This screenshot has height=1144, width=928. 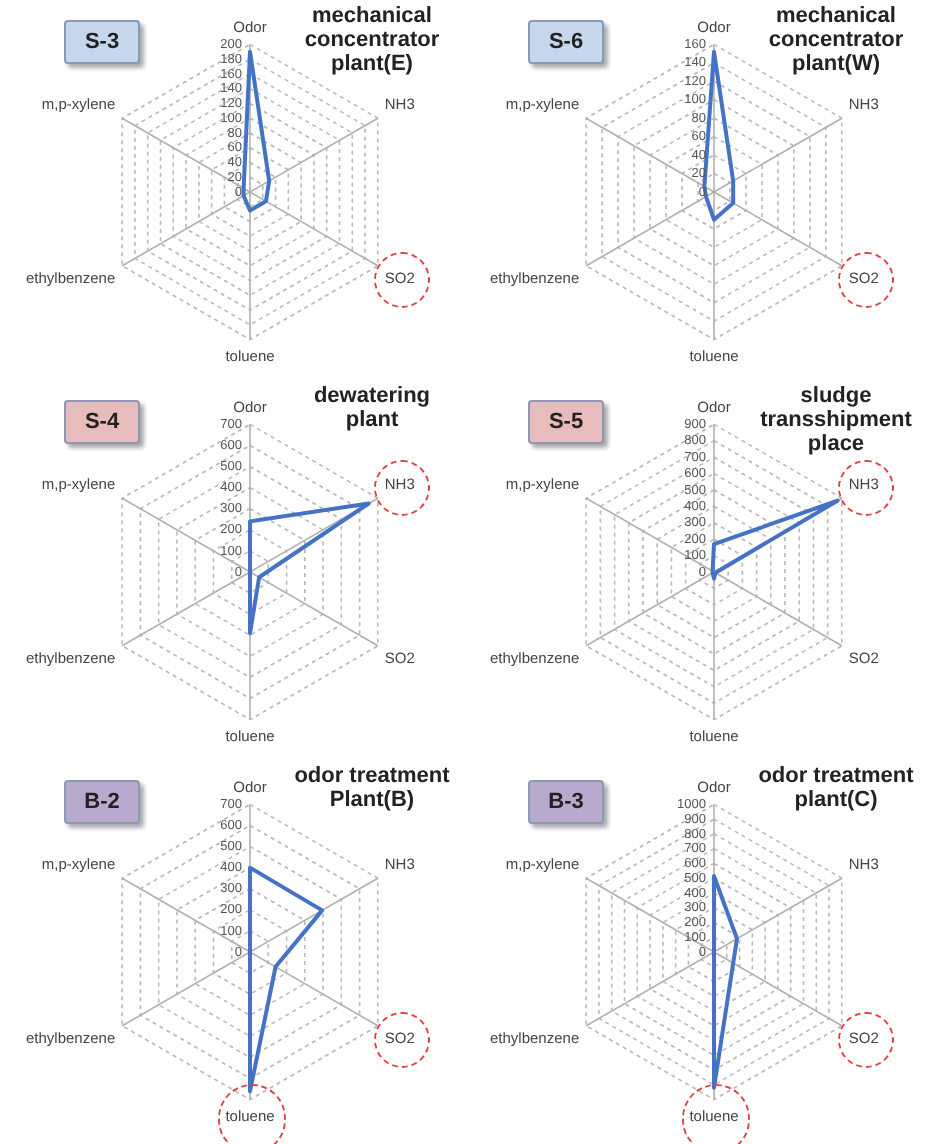 What do you see at coordinates (836, 40) in the screenshot?
I see `chart-title: mechanical concentrator plant(W)` at bounding box center [836, 40].